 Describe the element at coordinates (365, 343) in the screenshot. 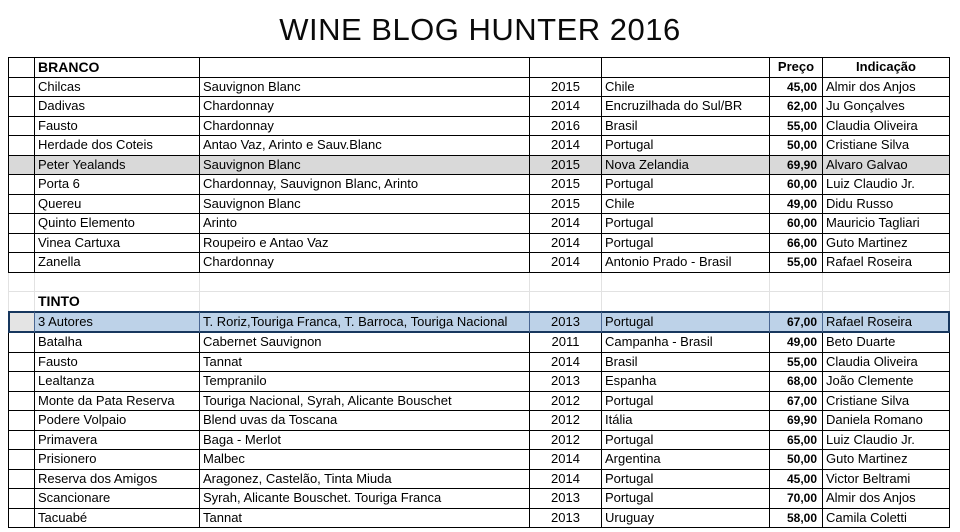

I see `cell-grapes: Cabernet Sauvignon` at that location.